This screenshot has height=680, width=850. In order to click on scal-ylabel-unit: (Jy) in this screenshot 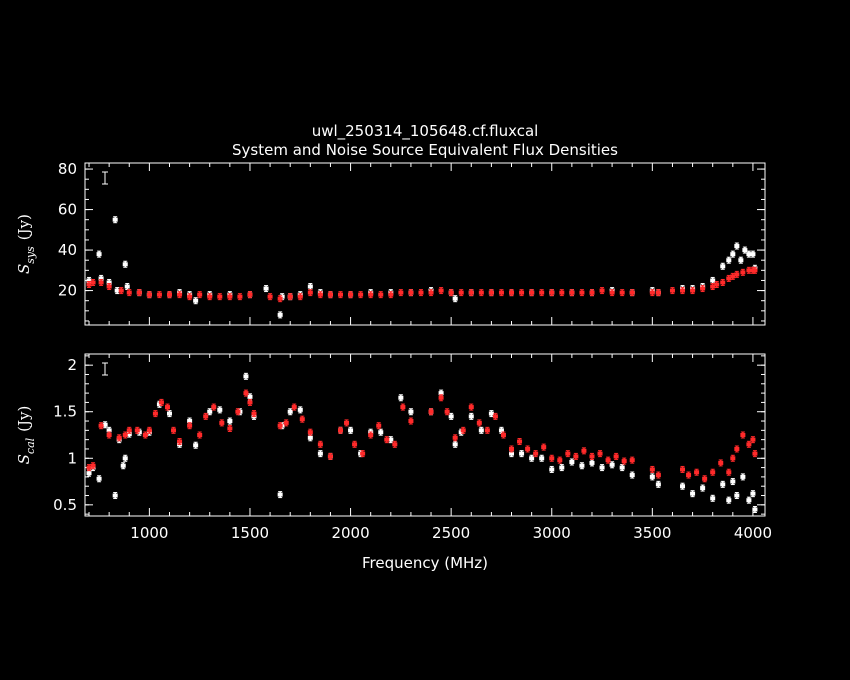, I will do `click(24, 419)`.